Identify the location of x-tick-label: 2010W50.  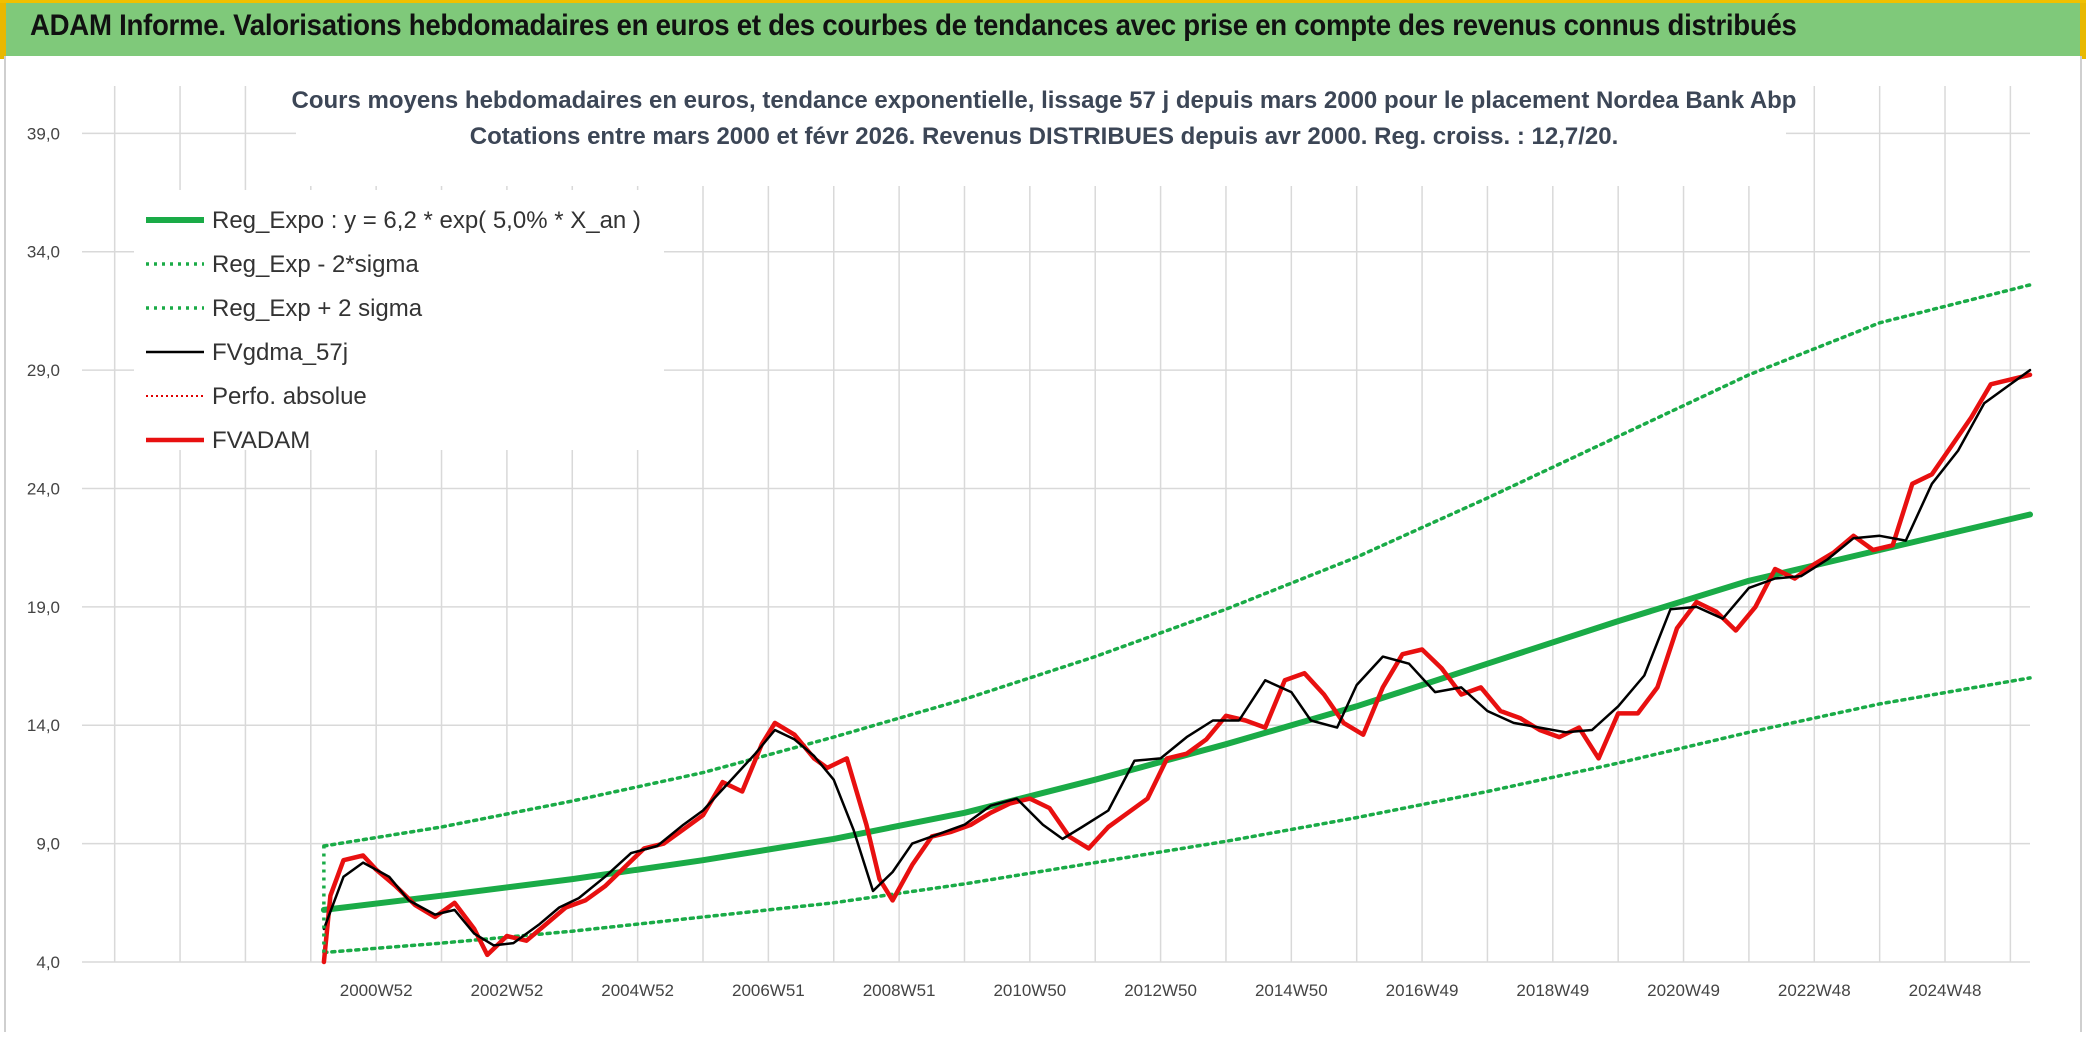
(1029, 990).